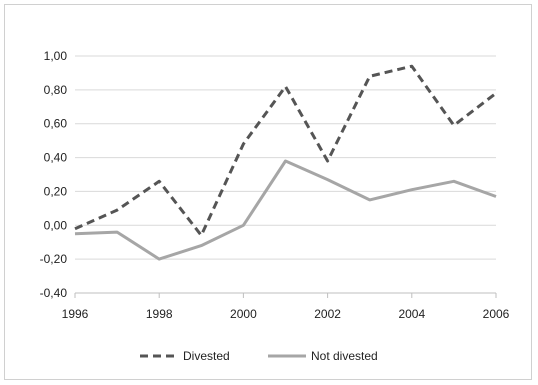 This screenshot has width=538, height=385. What do you see at coordinates (54, 293) in the screenshot?
I see `y-tick-label: -0,40` at bounding box center [54, 293].